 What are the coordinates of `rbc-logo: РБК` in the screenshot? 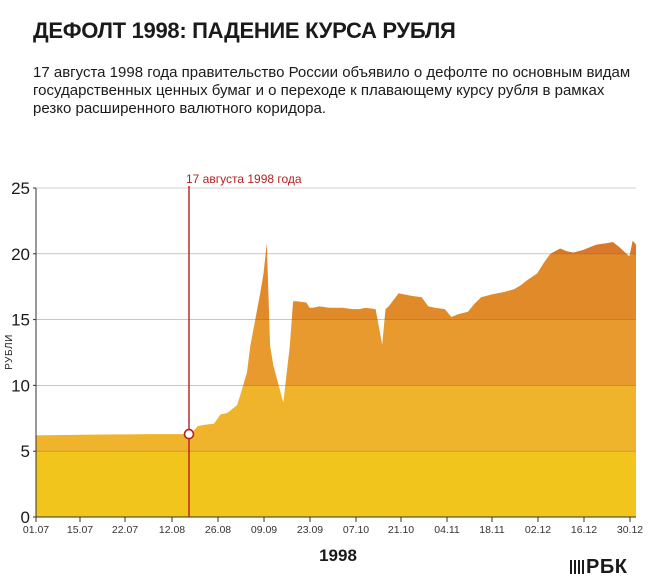 It's located at (598, 567).